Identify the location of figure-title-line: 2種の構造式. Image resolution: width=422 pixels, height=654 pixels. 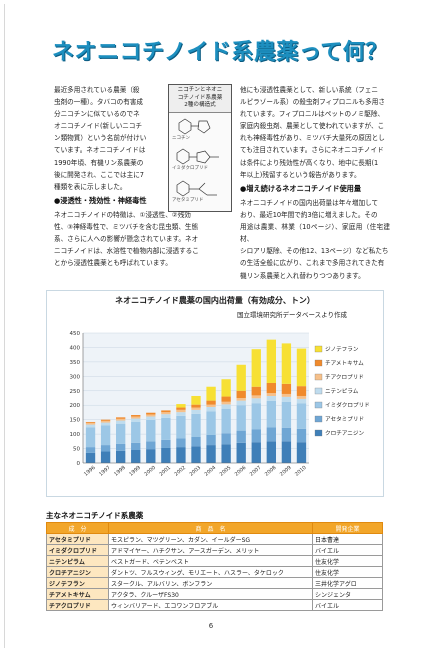
(200, 105).